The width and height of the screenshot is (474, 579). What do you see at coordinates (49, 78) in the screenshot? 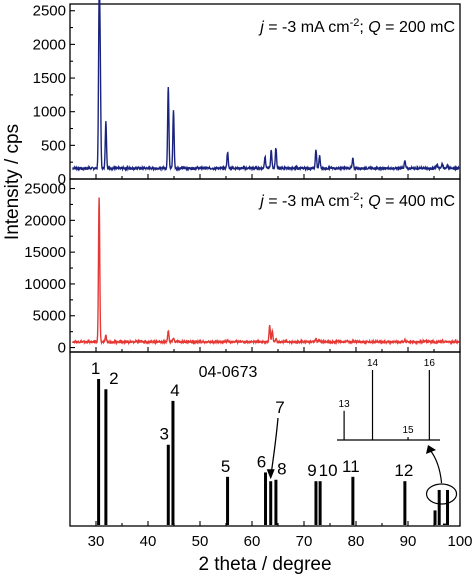
I see `y-tick-label: 1500` at bounding box center [49, 78].